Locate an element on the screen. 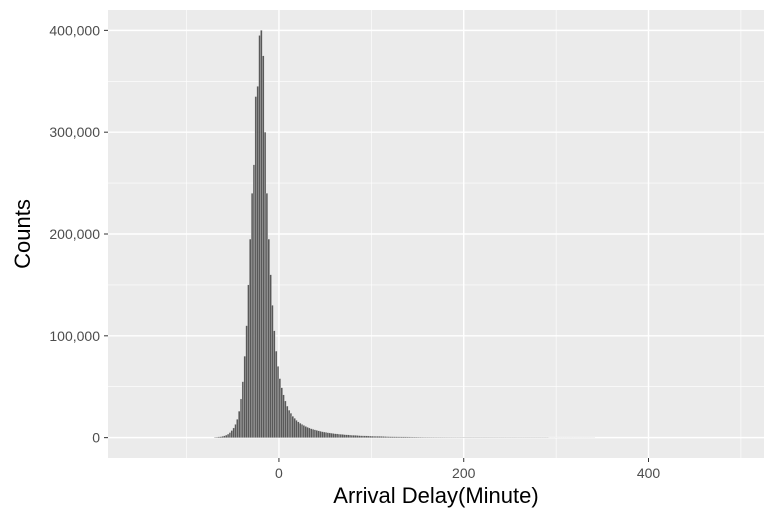  x-tick-label: 0 is located at coordinates (279, 473).